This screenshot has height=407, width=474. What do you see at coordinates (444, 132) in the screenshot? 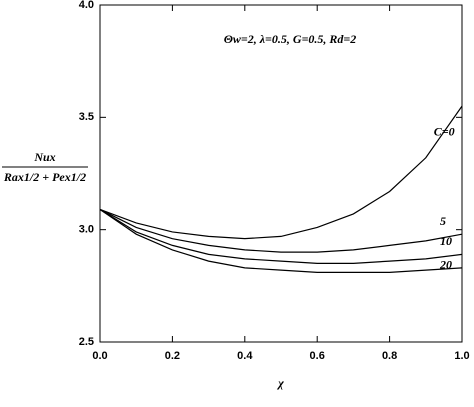
I see `series-label: C=0` at bounding box center [444, 132].